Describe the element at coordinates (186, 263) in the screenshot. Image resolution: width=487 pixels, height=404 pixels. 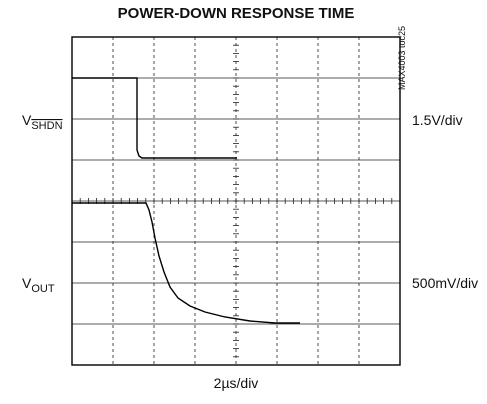
I see `vout-trace` at that location.